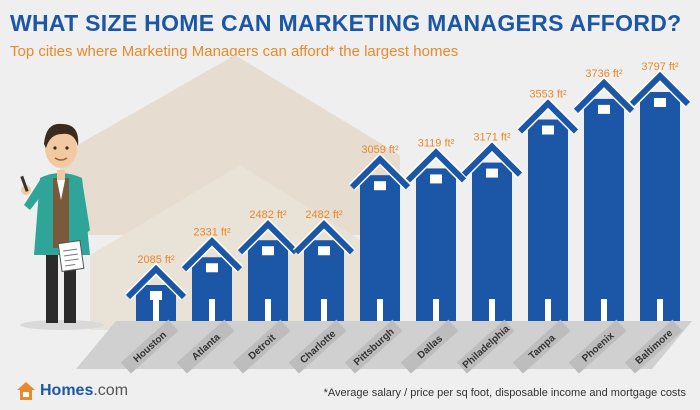 This screenshot has height=410, width=700. Describe the element at coordinates (156, 260) in the screenshot. I see `value-label: 2085 ft²` at that location.